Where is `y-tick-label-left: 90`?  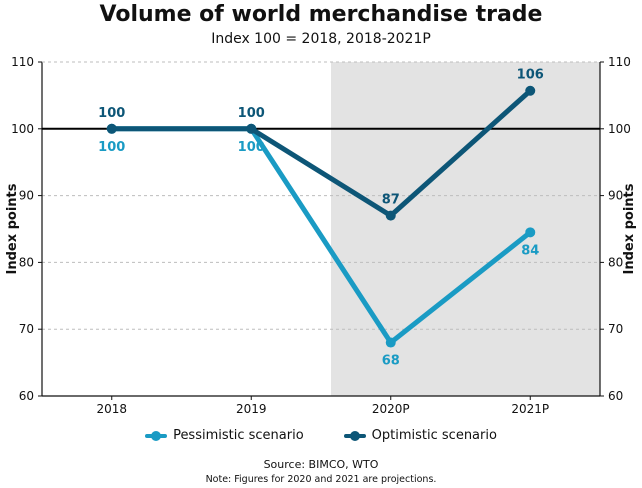
y-tick-label-left: 90 is located at coordinates (26, 196).